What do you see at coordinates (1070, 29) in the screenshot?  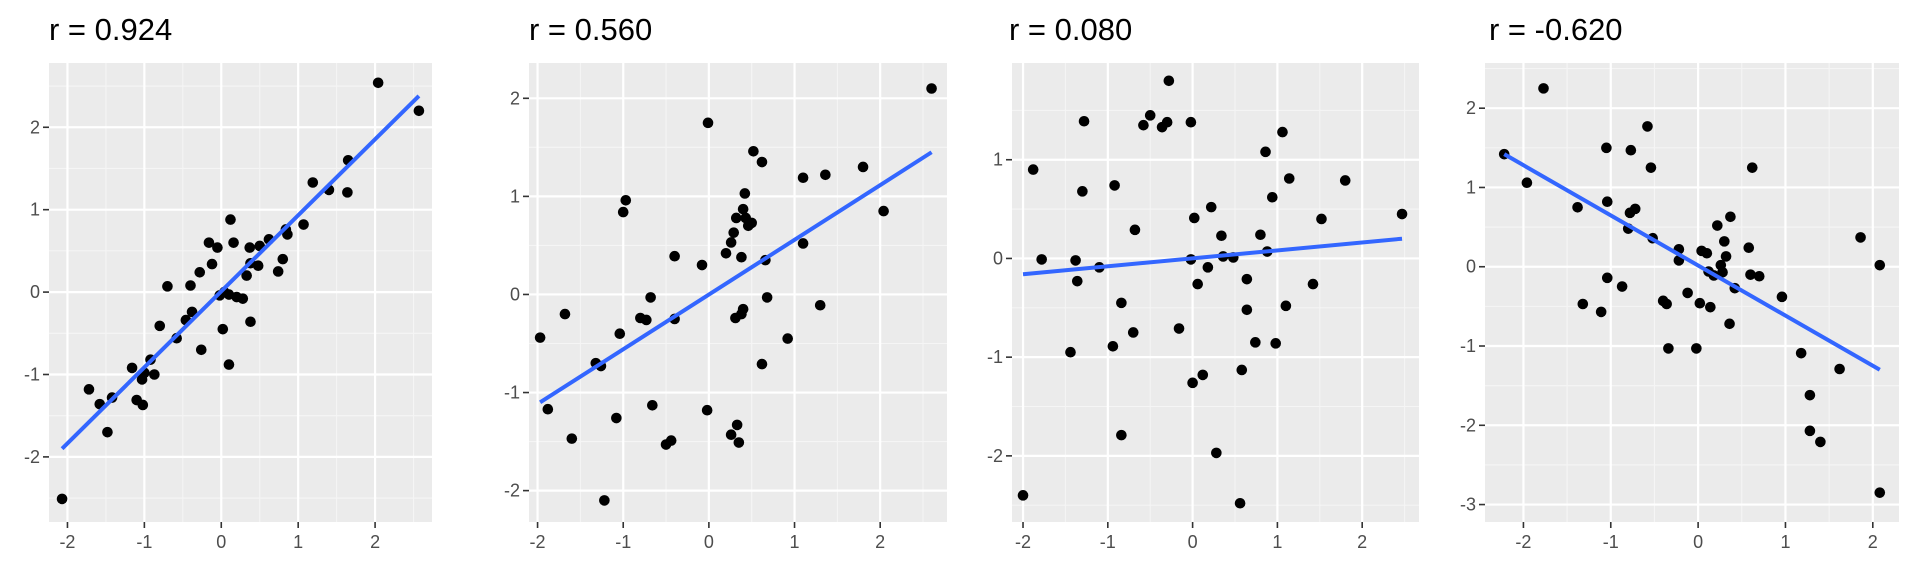 I see `panel-title: r = 0.080` at bounding box center [1070, 29].